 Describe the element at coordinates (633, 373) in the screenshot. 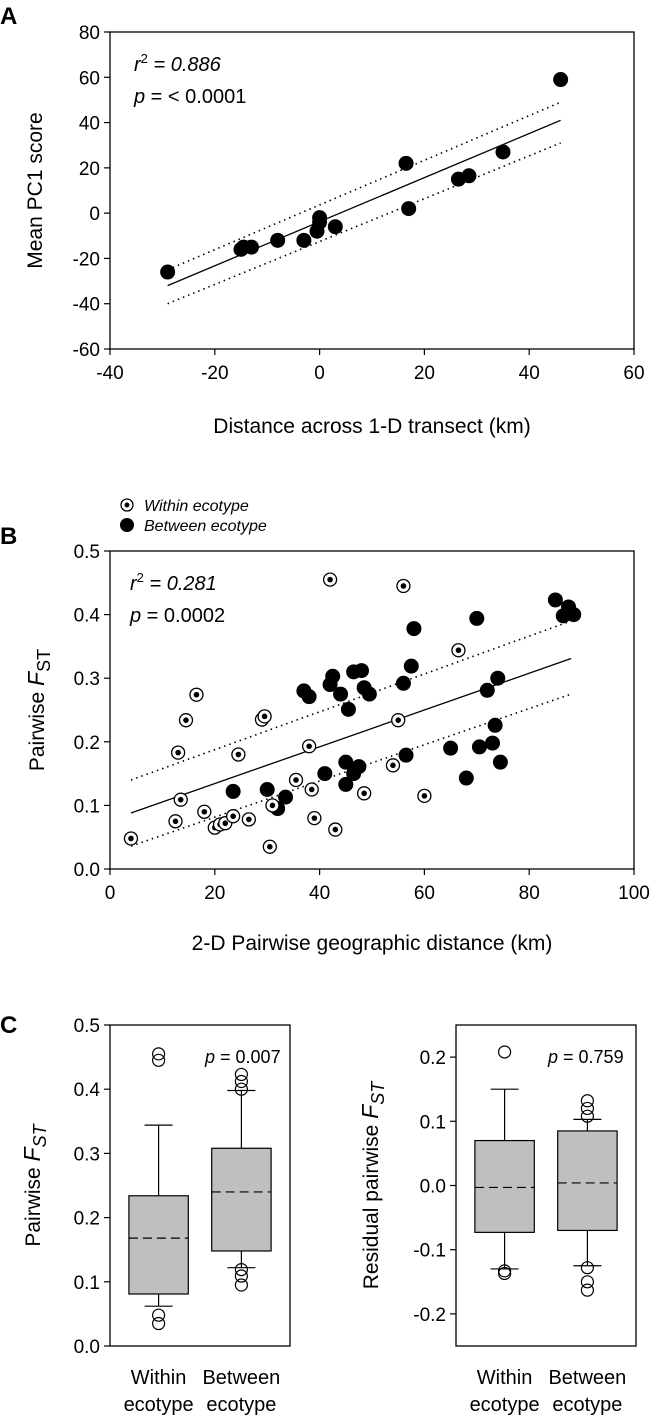

I see `x-tick-label-a: 60` at that location.